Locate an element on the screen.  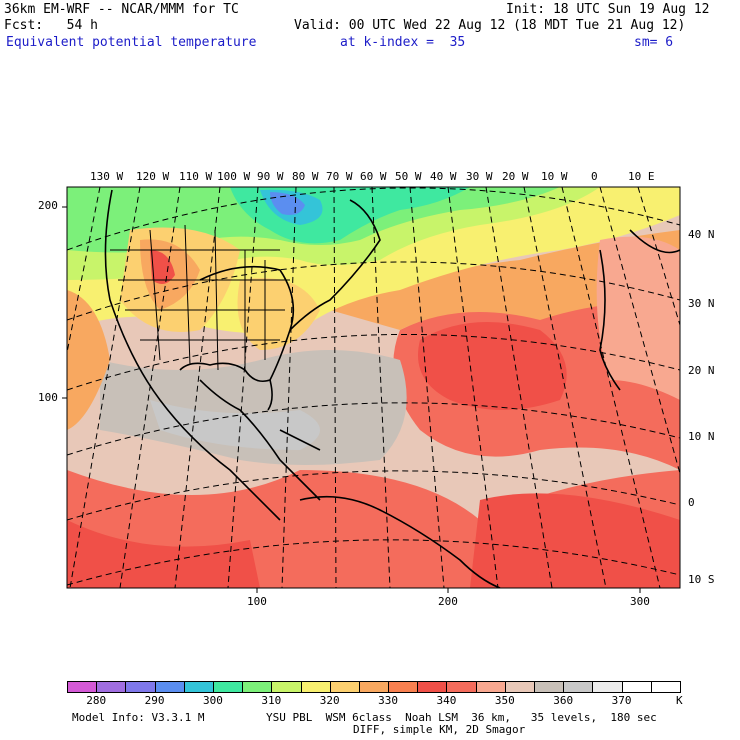
diffusion-info: DIFF, simple KM, 2D Smagor is located at coordinates (439, 729).